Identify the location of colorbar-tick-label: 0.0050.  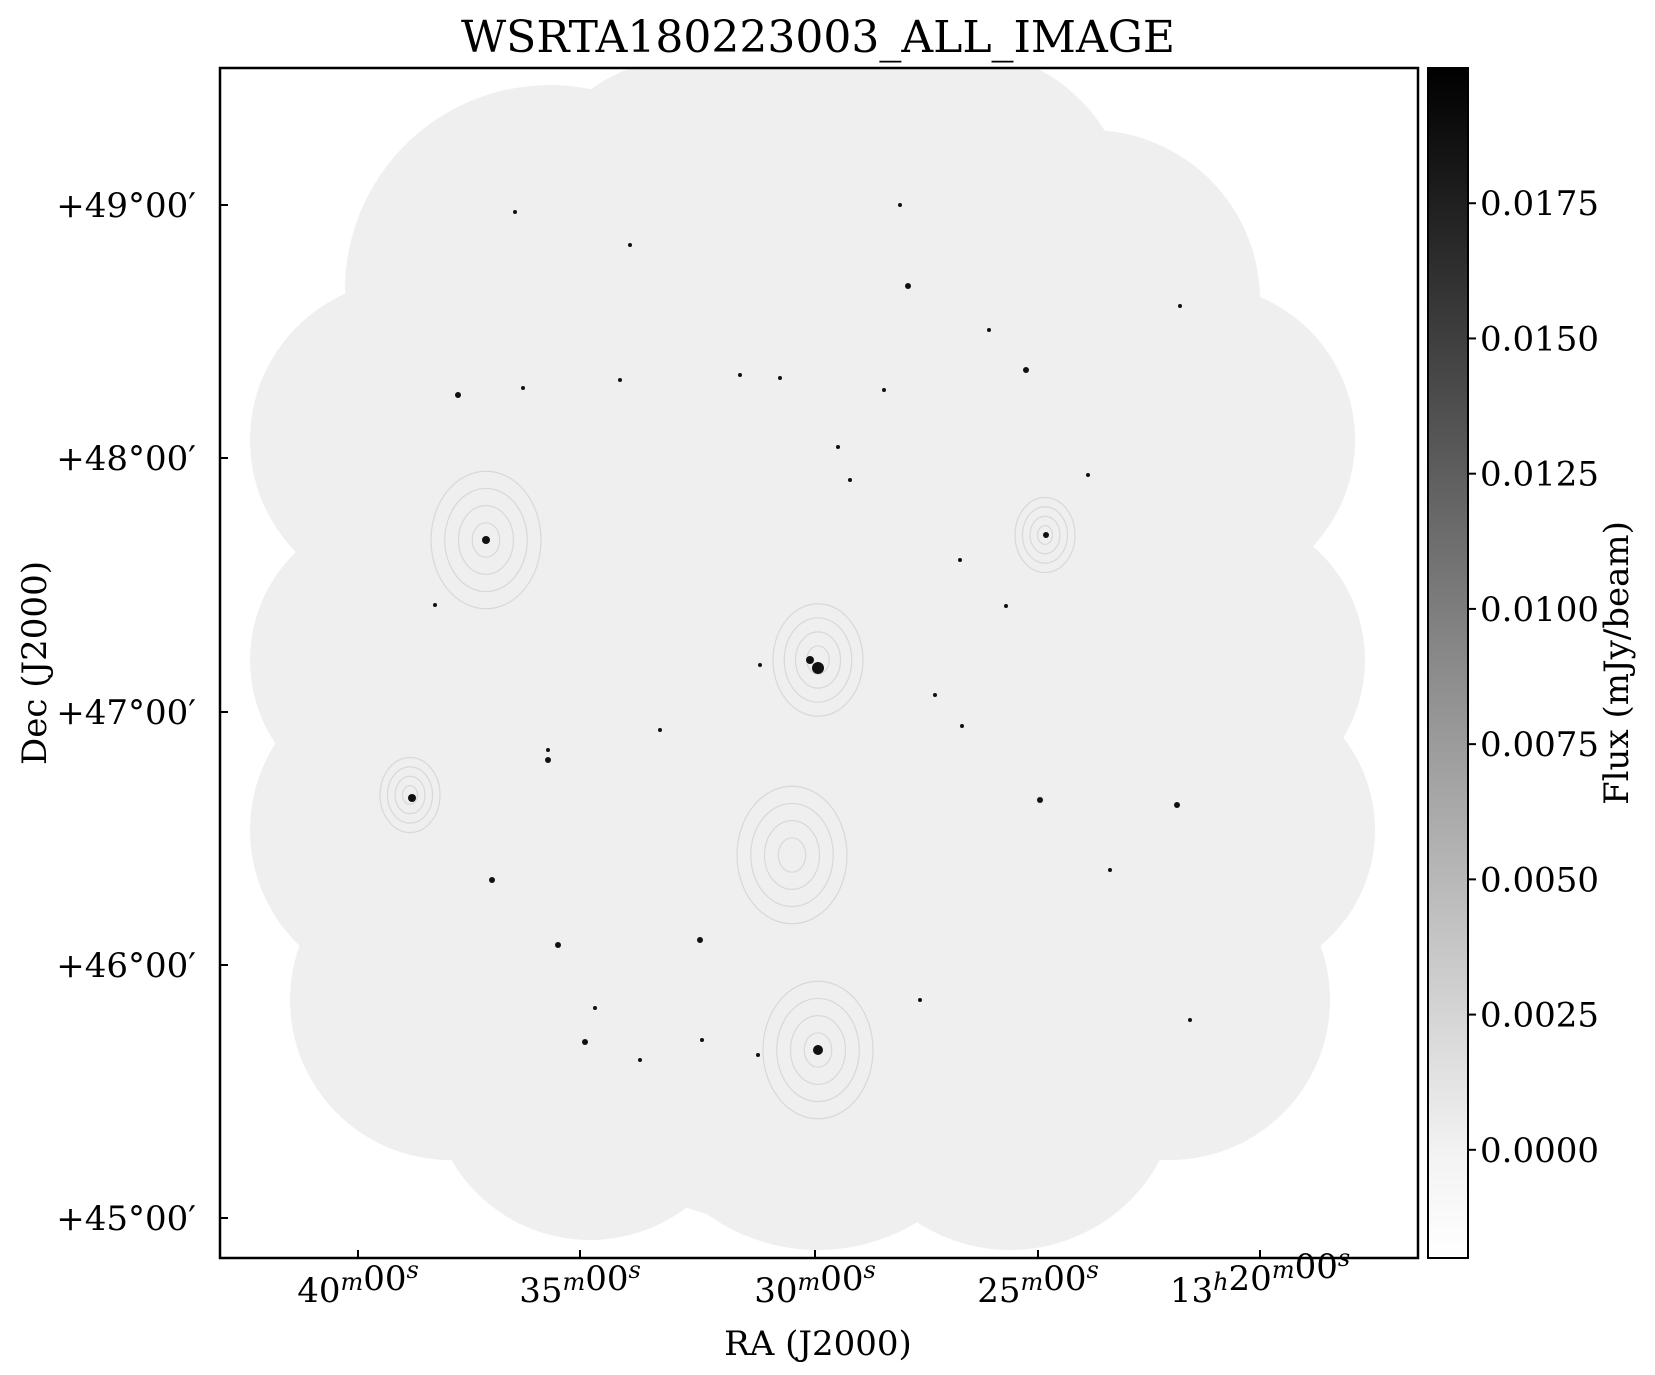
(1539, 880).